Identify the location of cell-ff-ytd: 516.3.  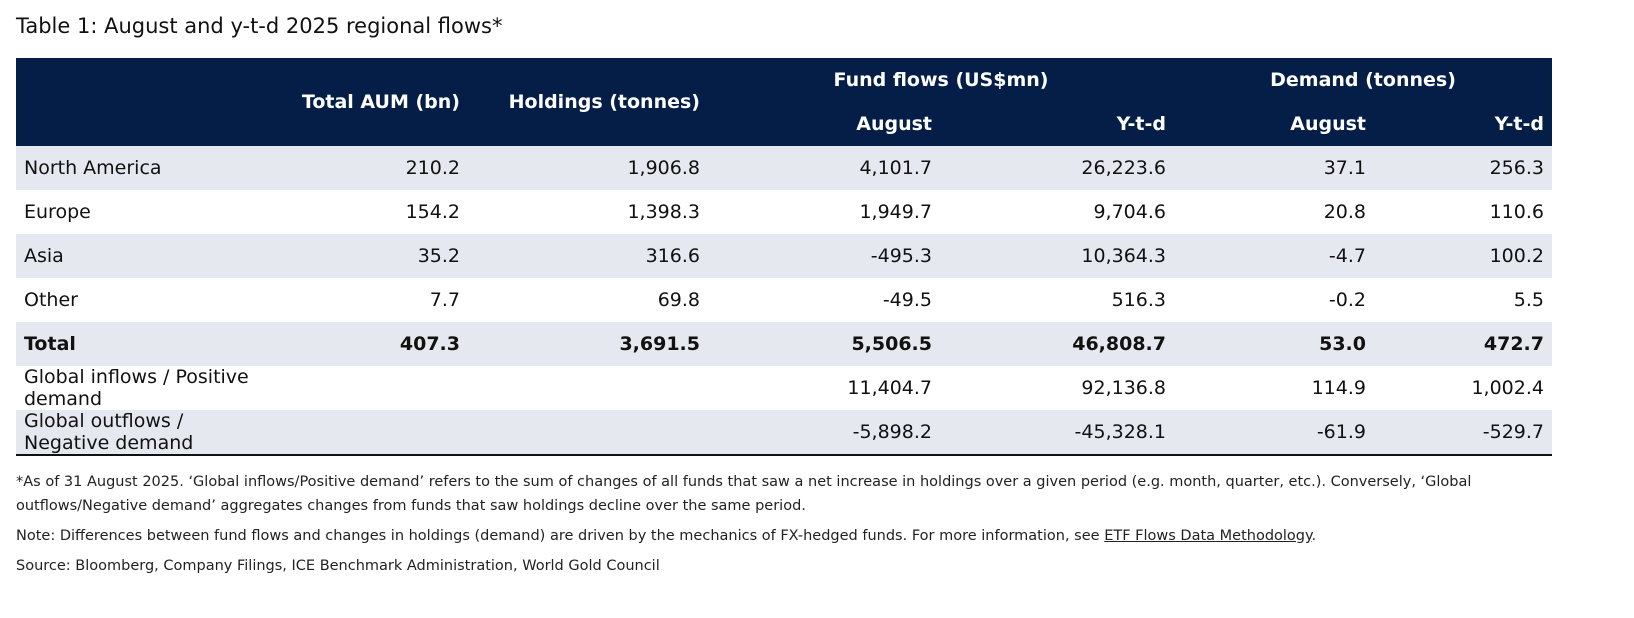
(1138, 300).